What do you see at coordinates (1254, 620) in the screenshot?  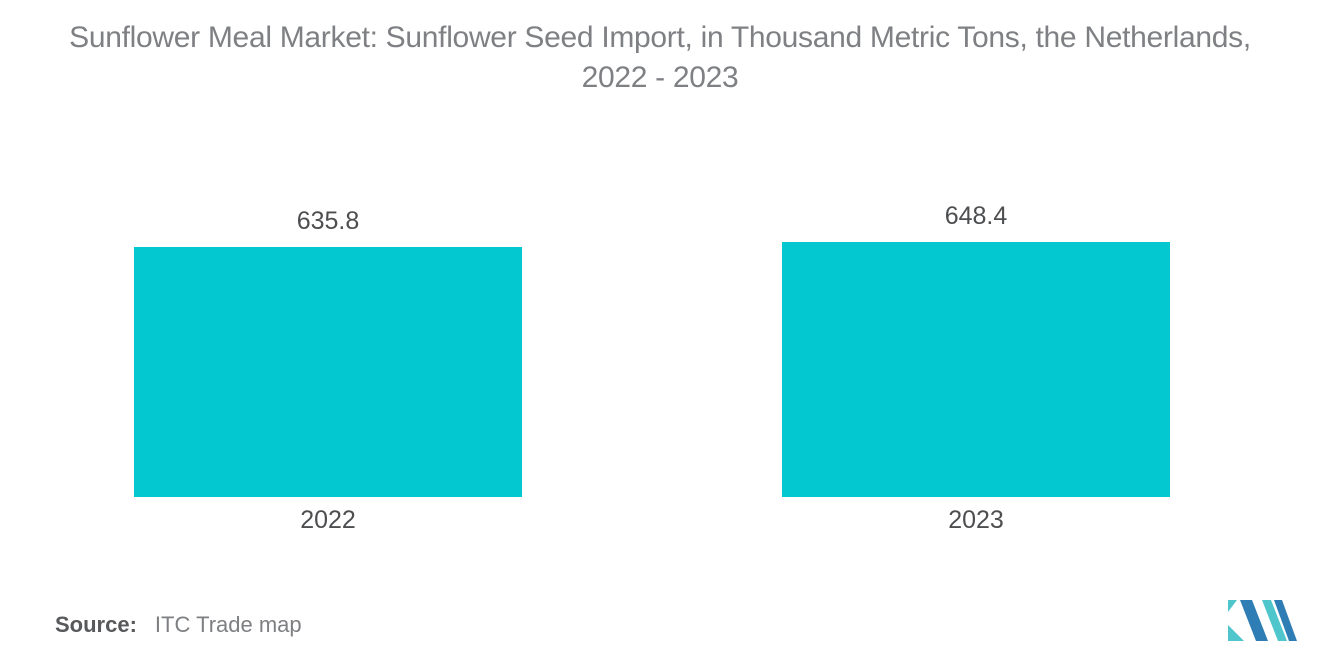 I see `logo-blue-band-left` at bounding box center [1254, 620].